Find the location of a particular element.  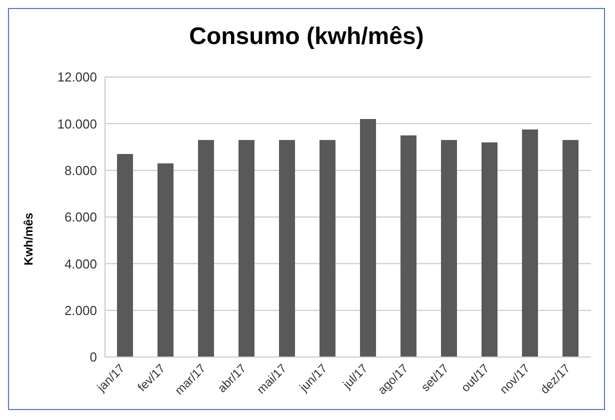

y-tick-label: 8.000 is located at coordinates (80, 170).